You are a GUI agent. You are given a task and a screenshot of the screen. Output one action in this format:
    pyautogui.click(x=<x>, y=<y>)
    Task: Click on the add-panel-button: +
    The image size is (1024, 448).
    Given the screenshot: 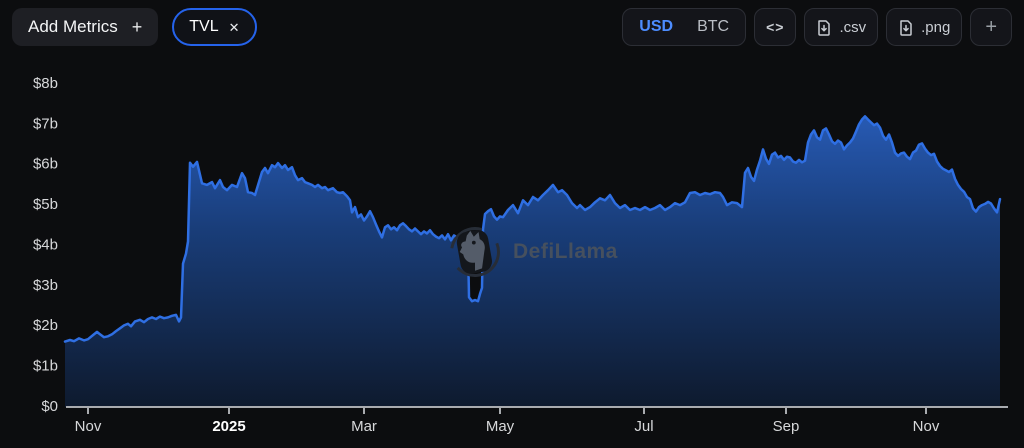 What is the action you would take?
    pyautogui.click(x=991, y=27)
    